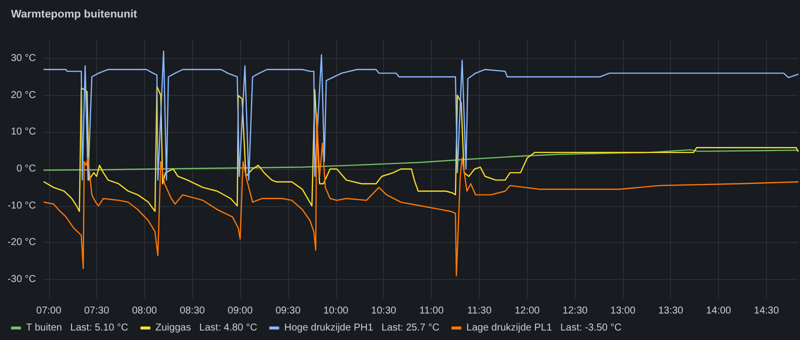  I want to click on x-tick-label: 14:00, so click(719, 311).